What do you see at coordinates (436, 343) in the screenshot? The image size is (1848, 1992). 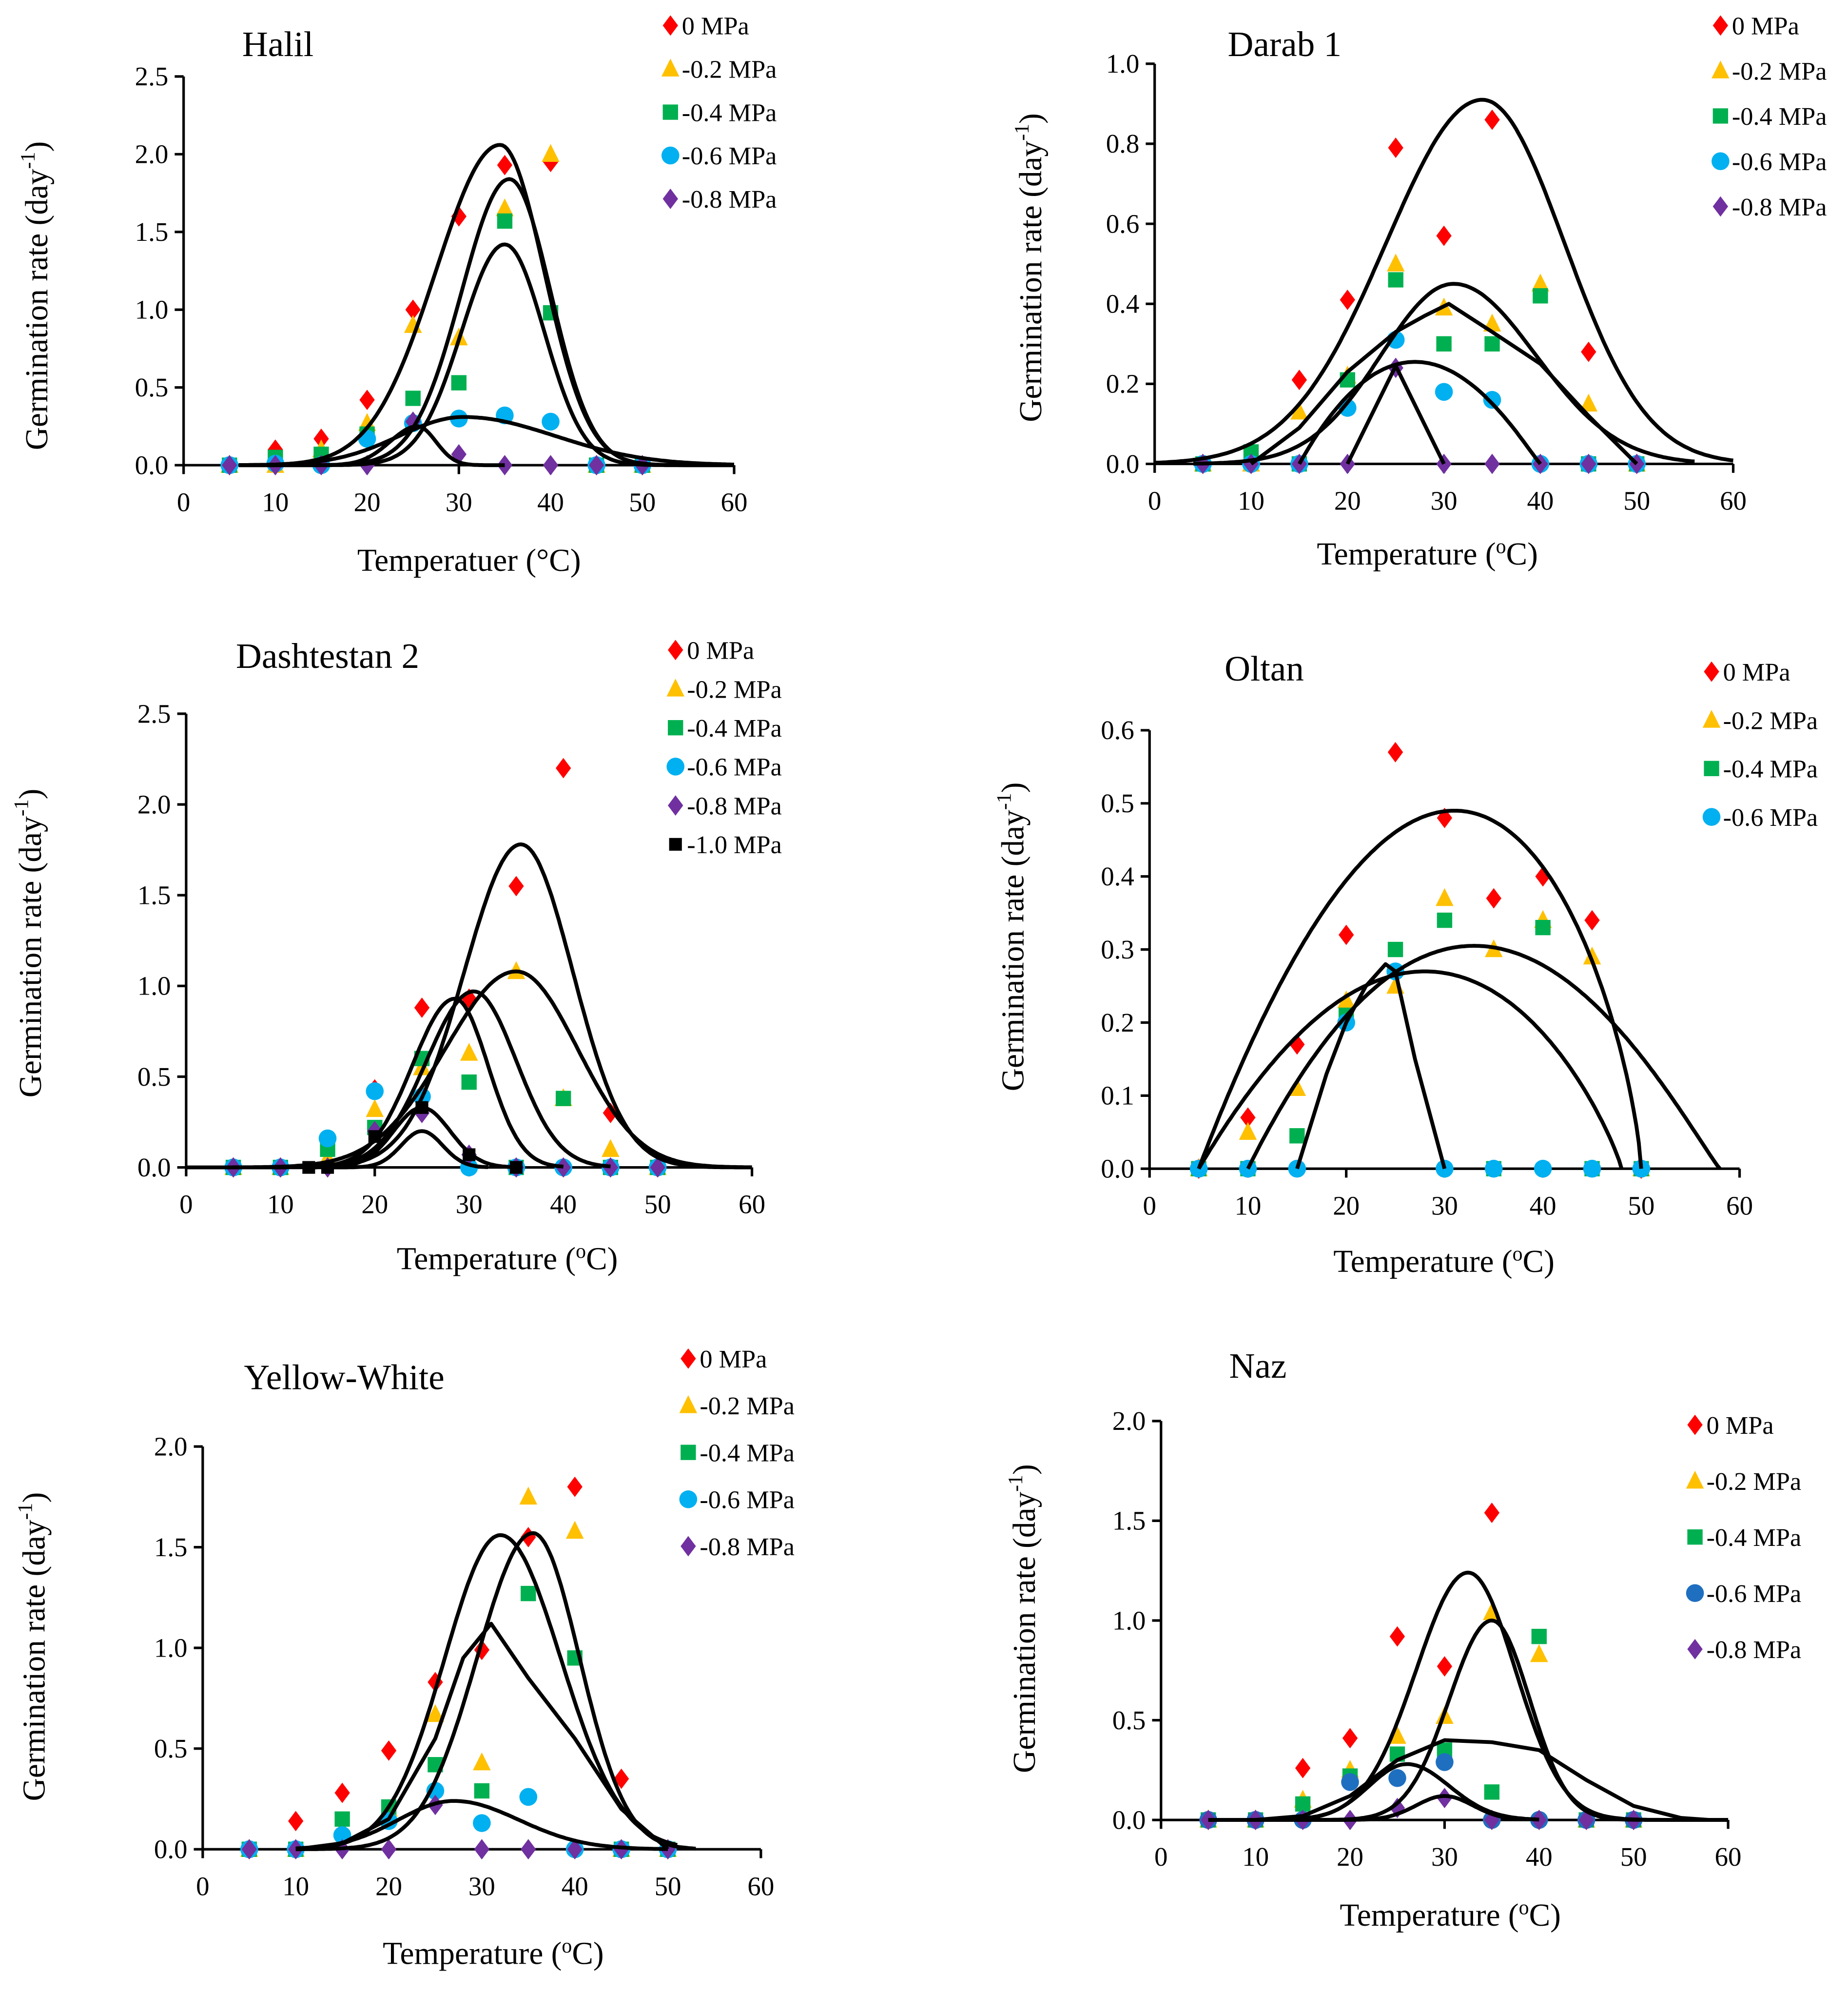 I see `series--0-4-MPa` at bounding box center [436, 343].